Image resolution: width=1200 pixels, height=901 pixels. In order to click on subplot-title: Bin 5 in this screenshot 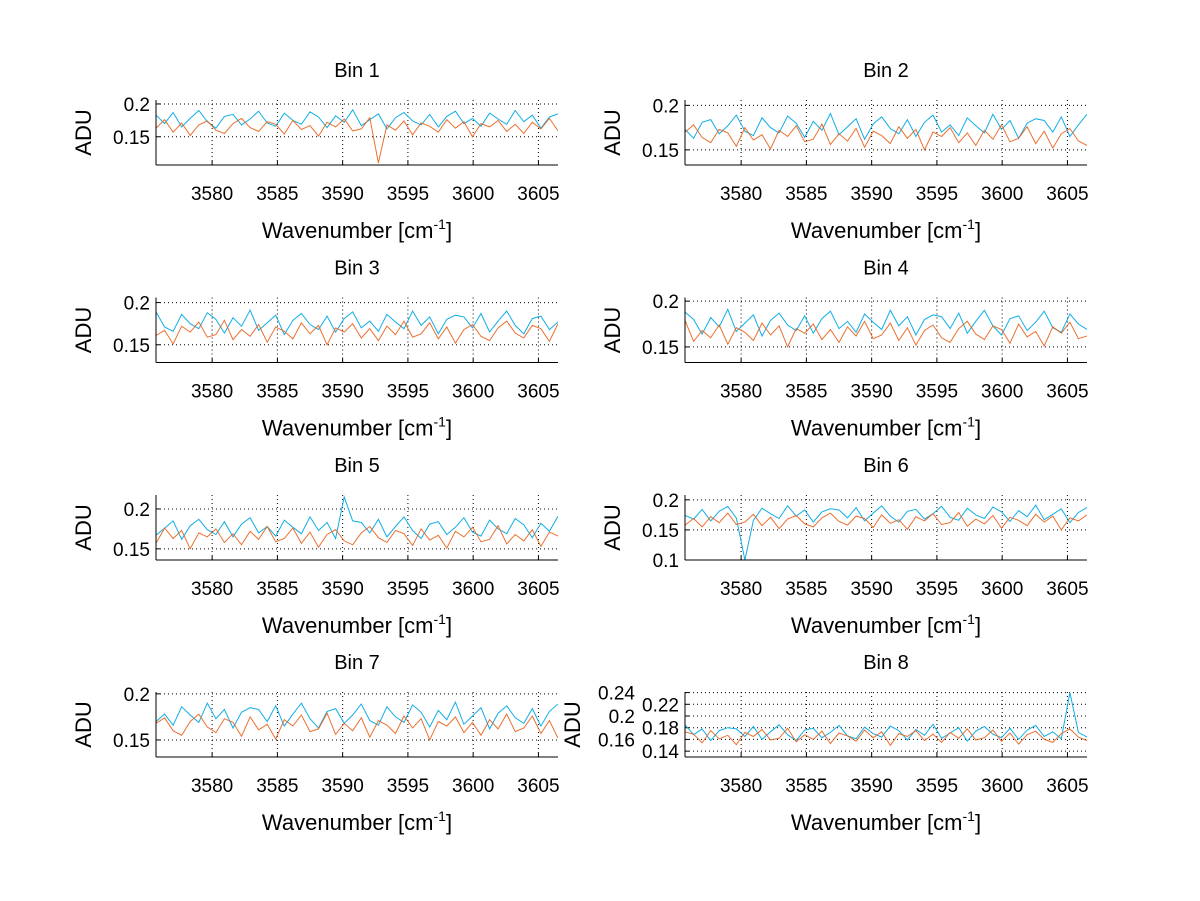, I will do `click(357, 466)`.